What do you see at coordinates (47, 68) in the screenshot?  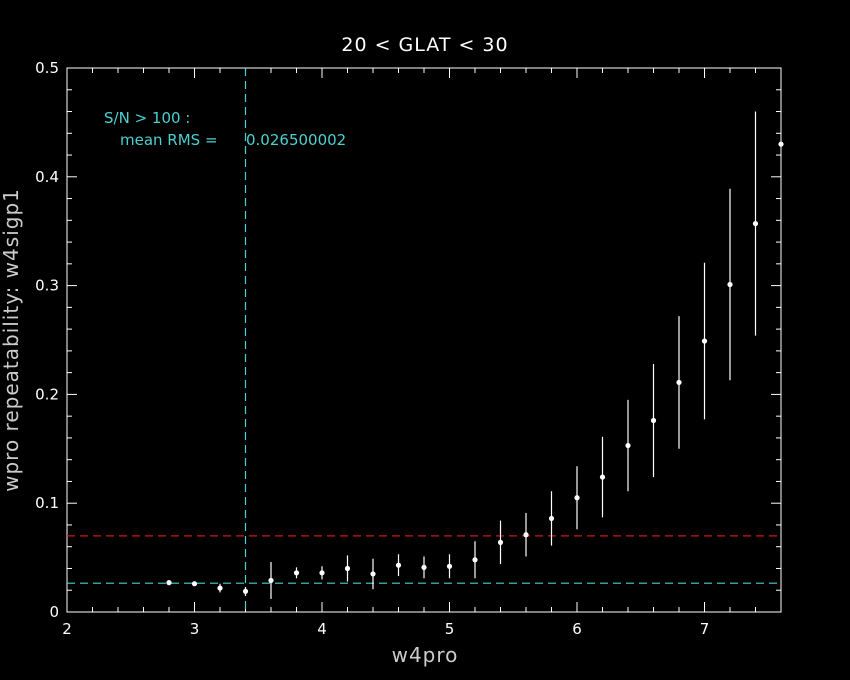 I see `y-tick-label: 0.5` at bounding box center [47, 68].